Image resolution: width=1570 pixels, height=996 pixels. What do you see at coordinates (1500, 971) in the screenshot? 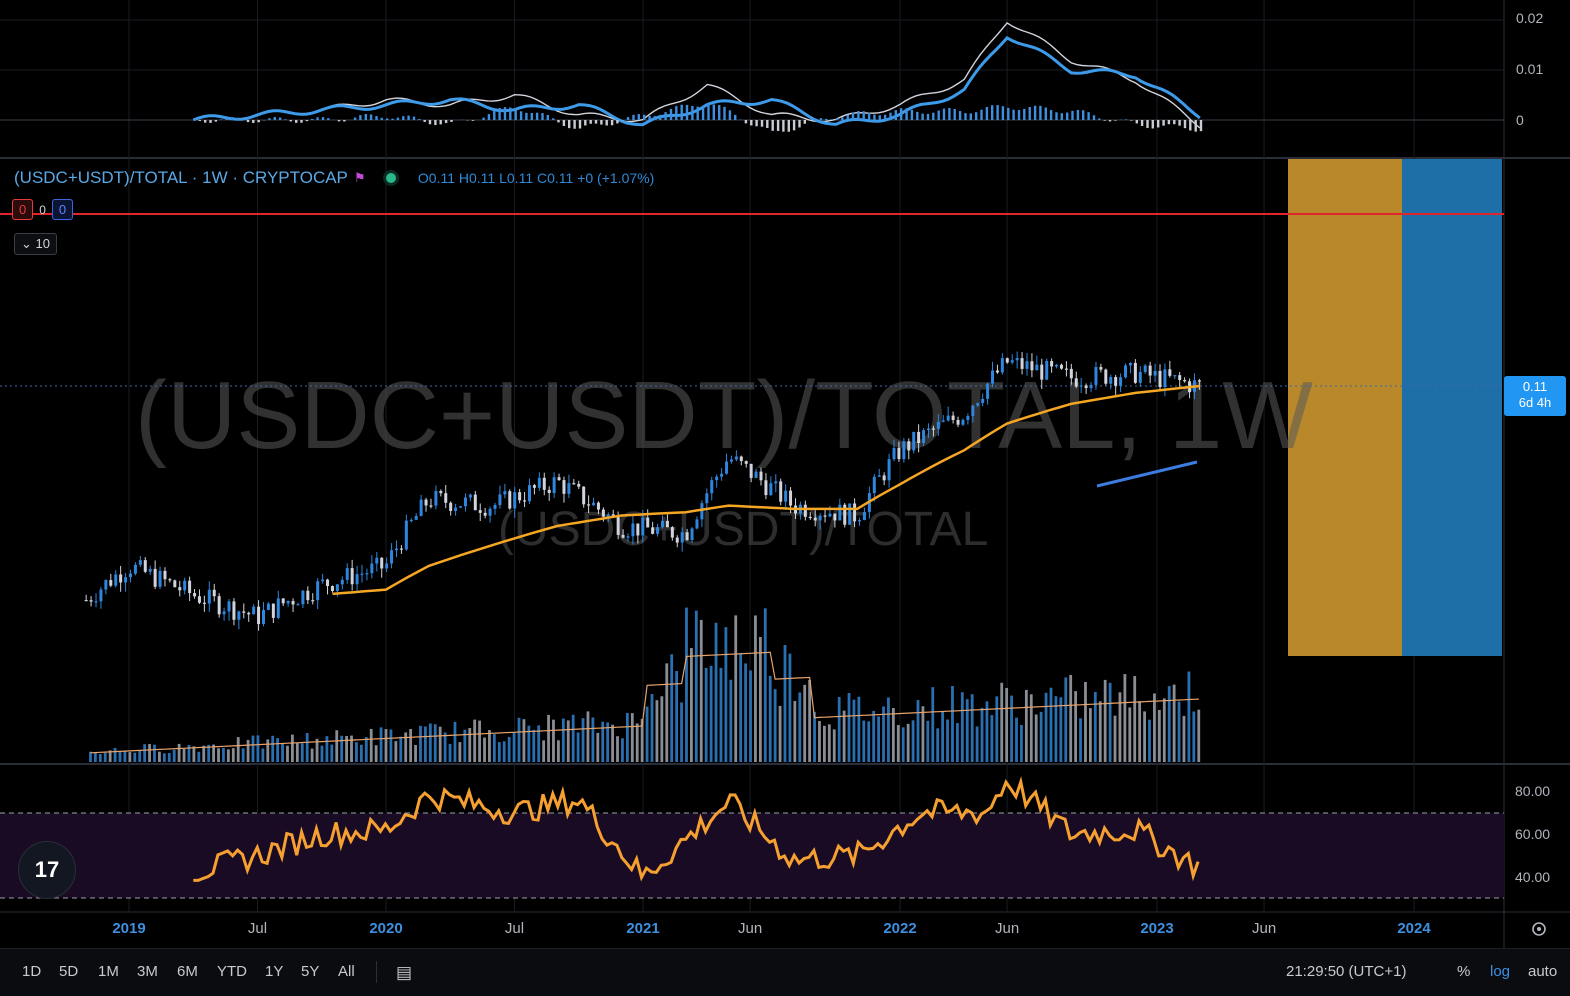
I see `log-scale-button: log` at bounding box center [1500, 971].